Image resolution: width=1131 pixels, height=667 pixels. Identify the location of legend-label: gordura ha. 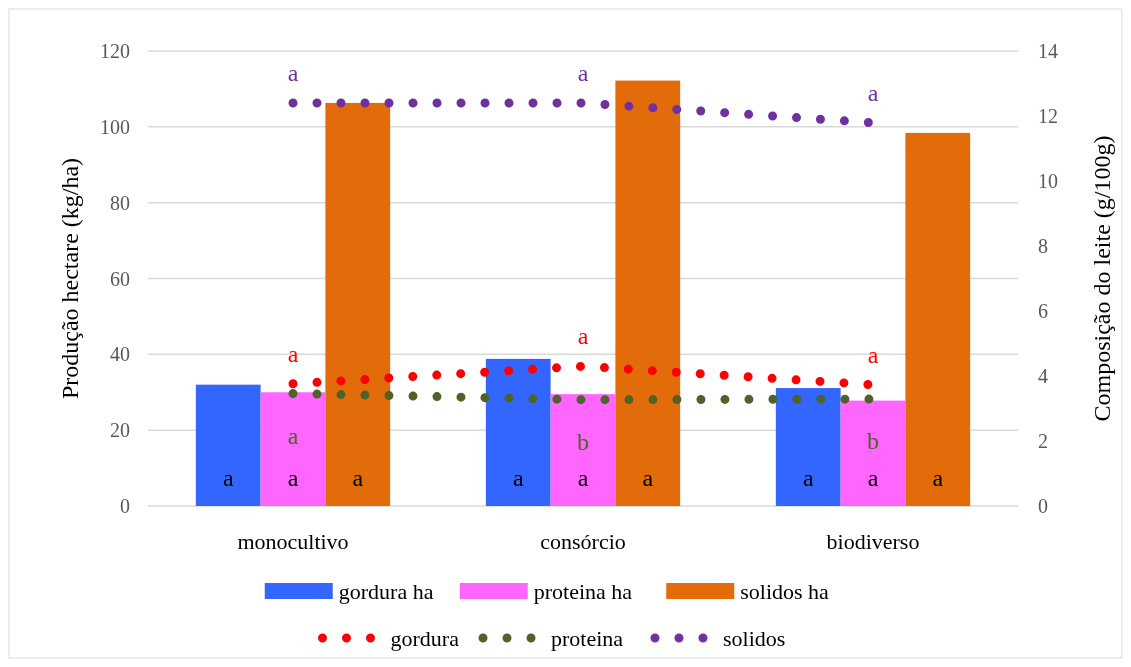
(386, 591).